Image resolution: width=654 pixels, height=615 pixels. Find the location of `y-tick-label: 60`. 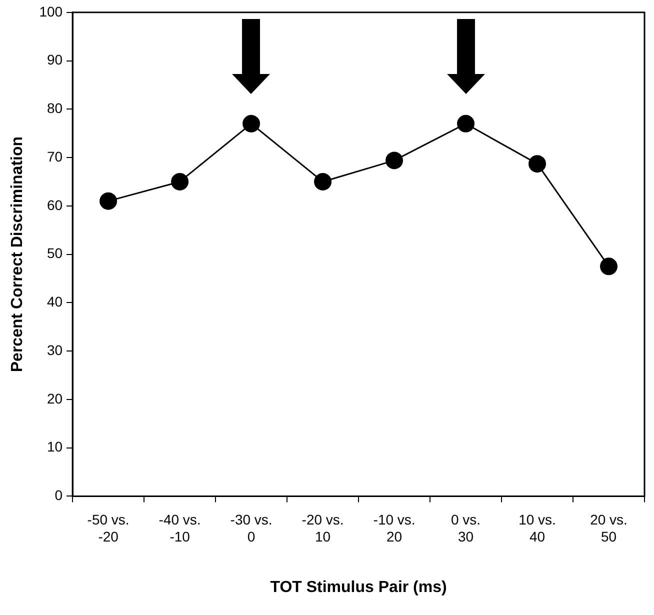

y-tick-label: 60 is located at coordinates (54, 204).